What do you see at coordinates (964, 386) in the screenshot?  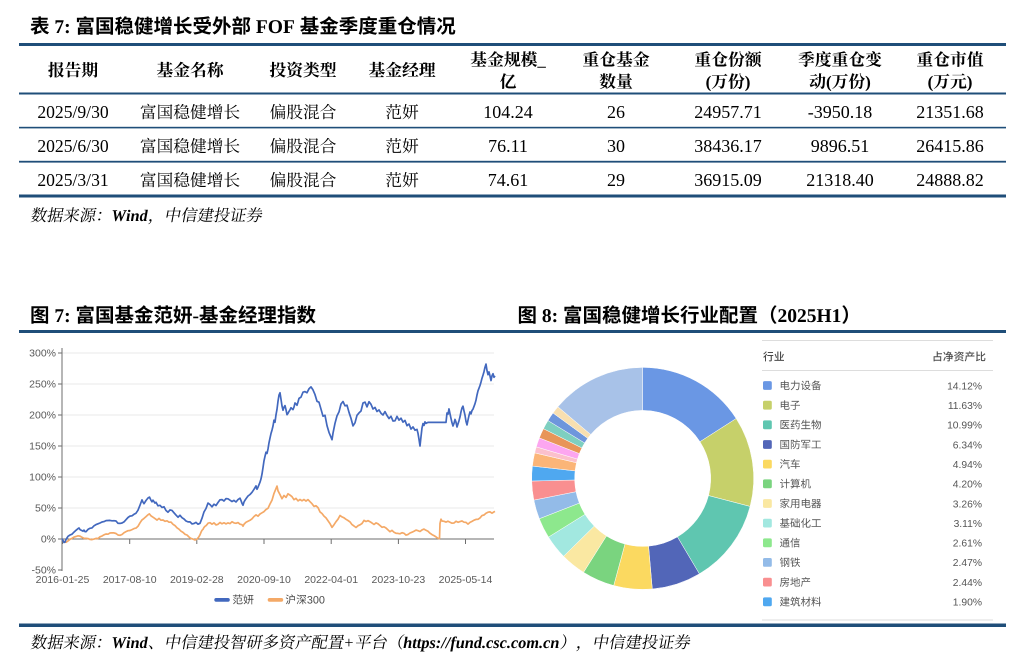 I see `svg-text: 14.12%` at bounding box center [964, 386].